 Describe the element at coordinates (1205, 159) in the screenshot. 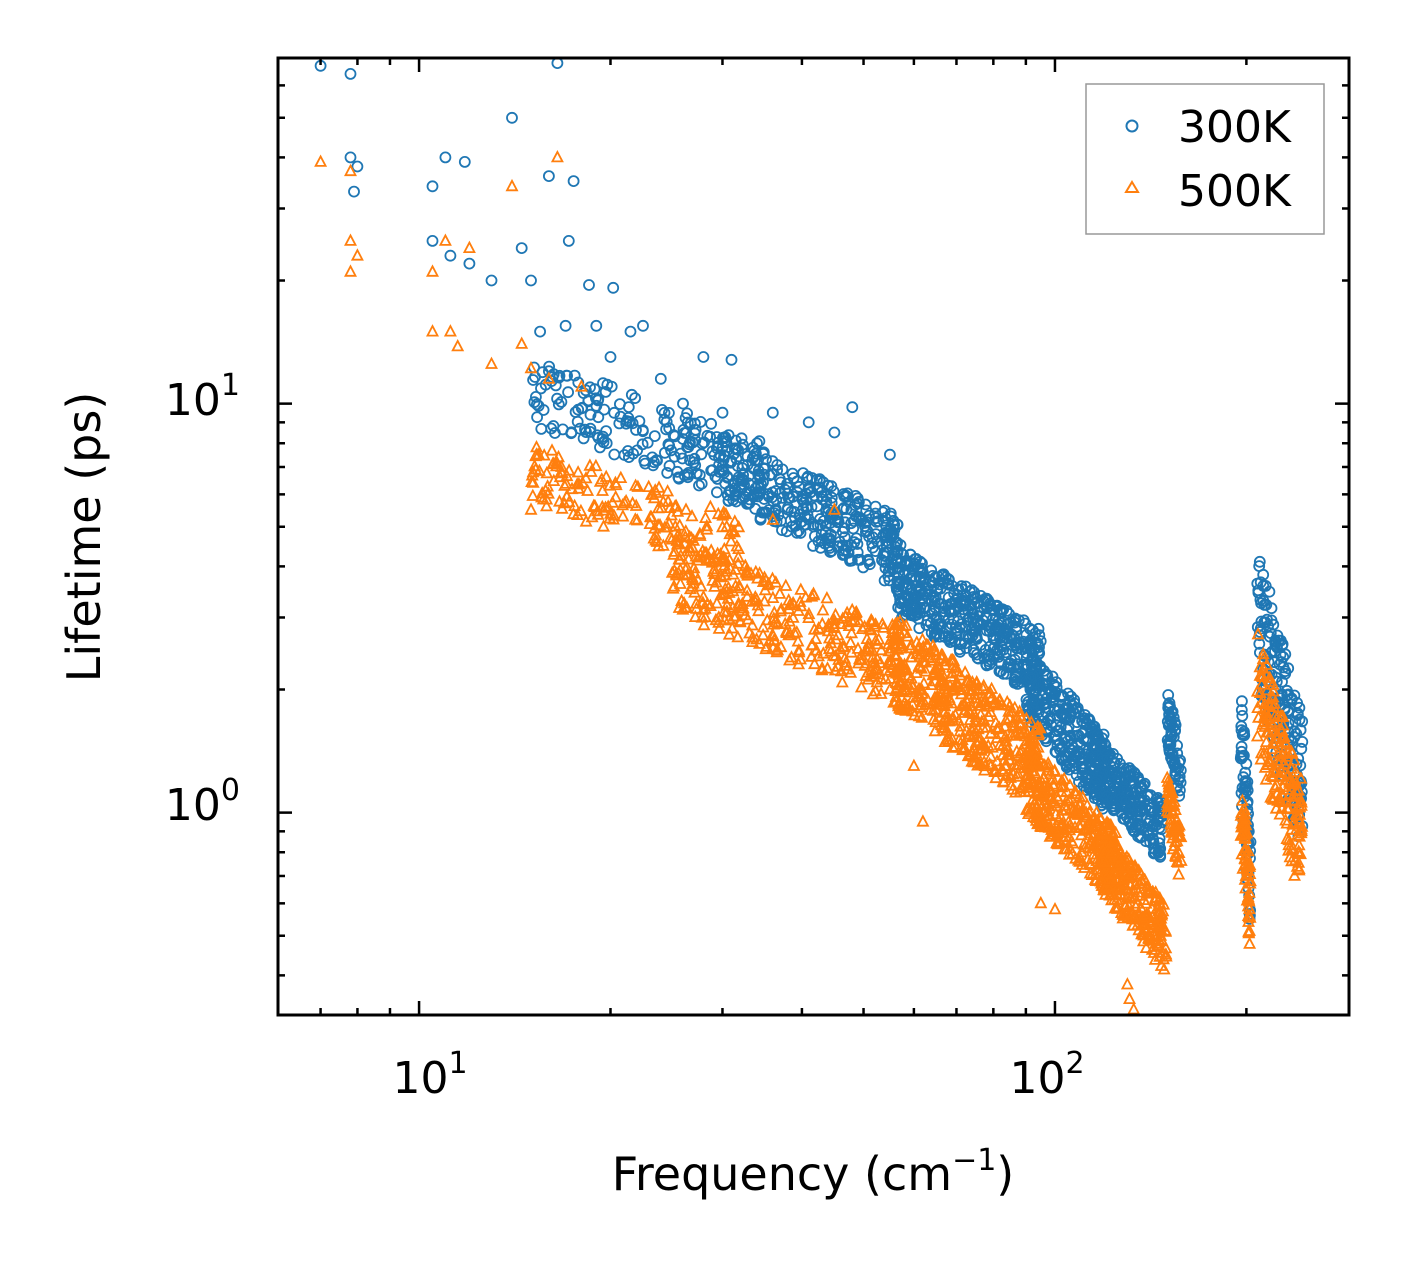

I see `legend-box` at that location.